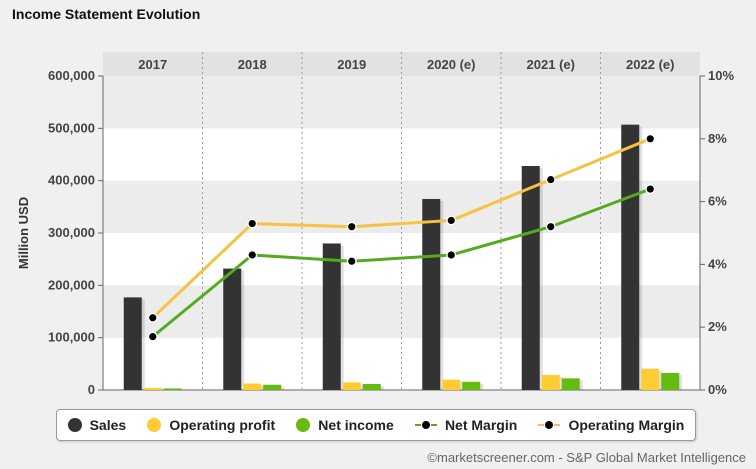 The image size is (756, 469). Describe the element at coordinates (425, 425) in the screenshot. I see `legend-swatch-net-margin` at that location.